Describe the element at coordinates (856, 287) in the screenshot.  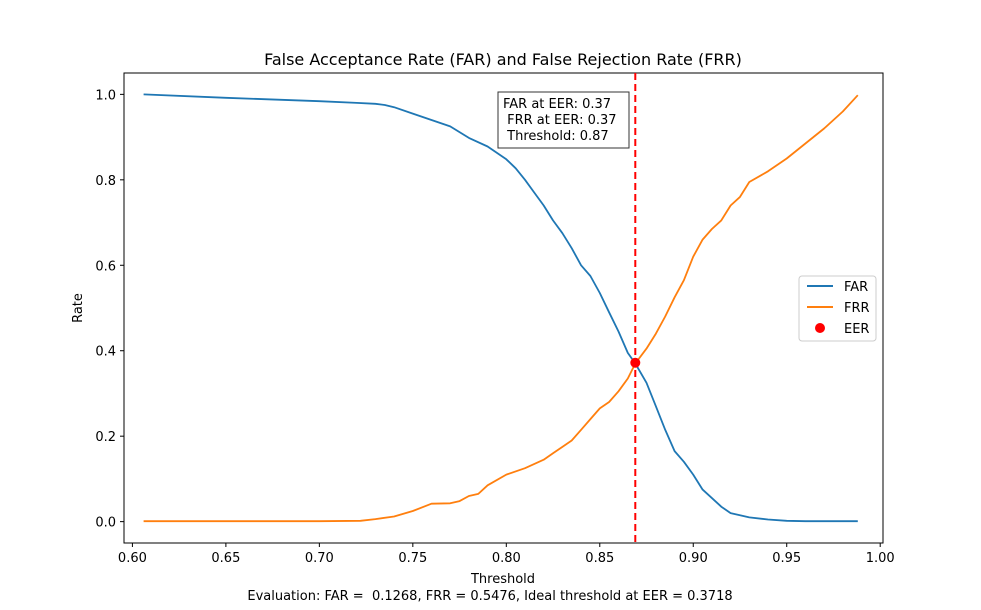
I see `legend-label-far: FAR` at that location.